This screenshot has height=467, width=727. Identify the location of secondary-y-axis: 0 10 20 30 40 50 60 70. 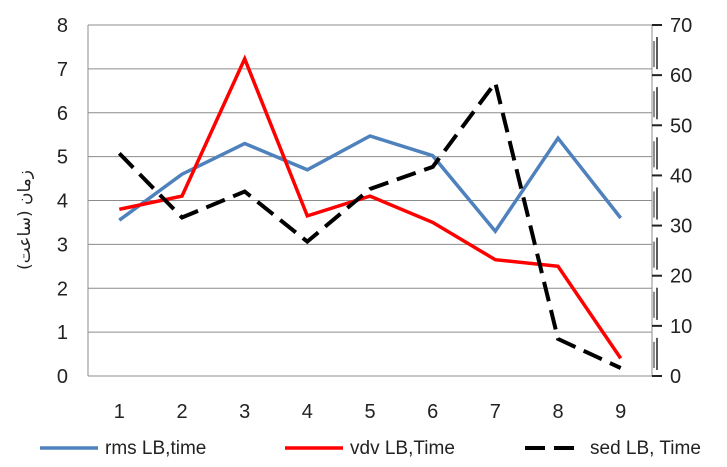
(672, 201).